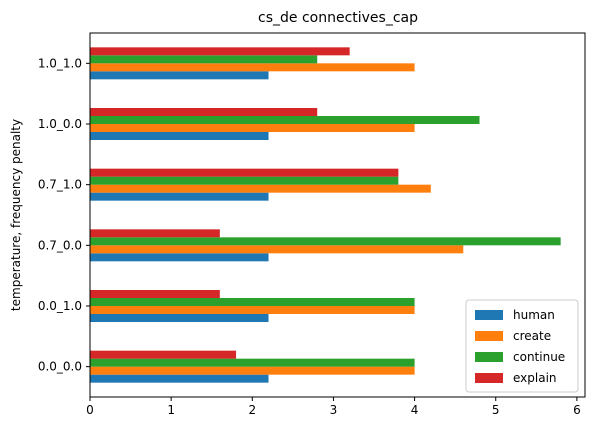 The image size is (596, 433). What do you see at coordinates (171, 410) in the screenshot?
I see `x-tick-label: 1` at bounding box center [171, 410].